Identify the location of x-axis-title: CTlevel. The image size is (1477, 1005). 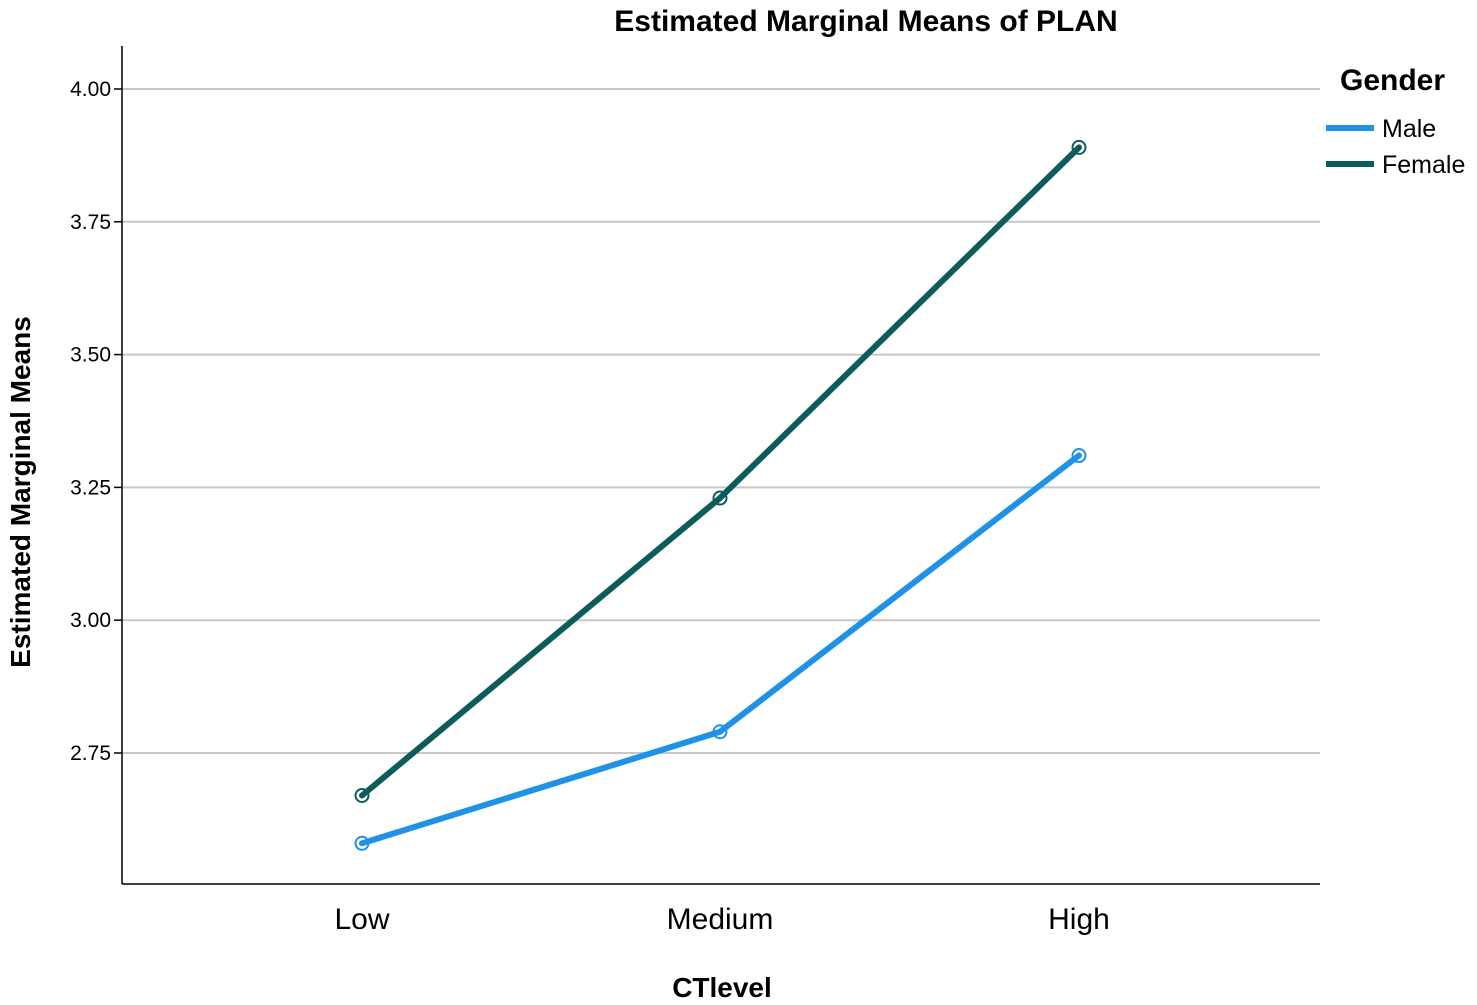
(722, 987).